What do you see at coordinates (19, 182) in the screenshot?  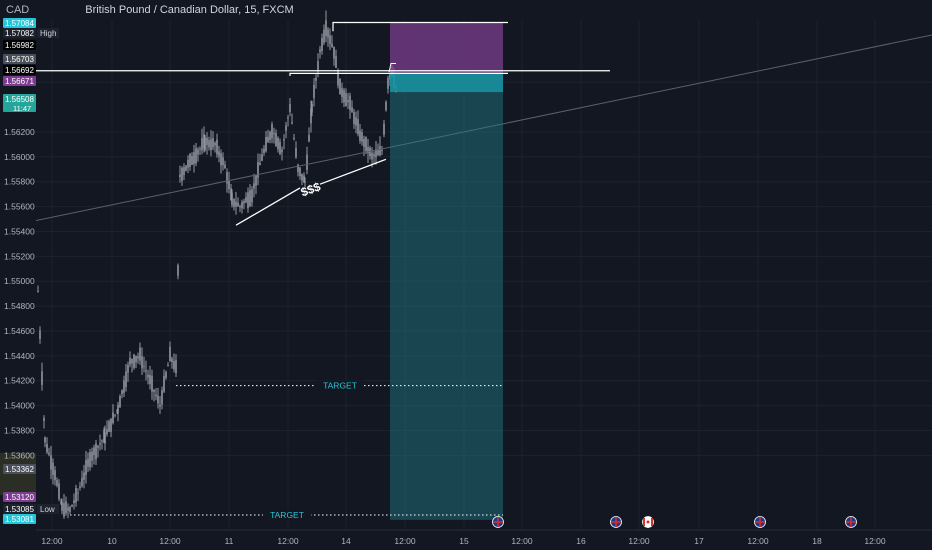 I see `y-tick-label: 1.55800` at bounding box center [19, 182].